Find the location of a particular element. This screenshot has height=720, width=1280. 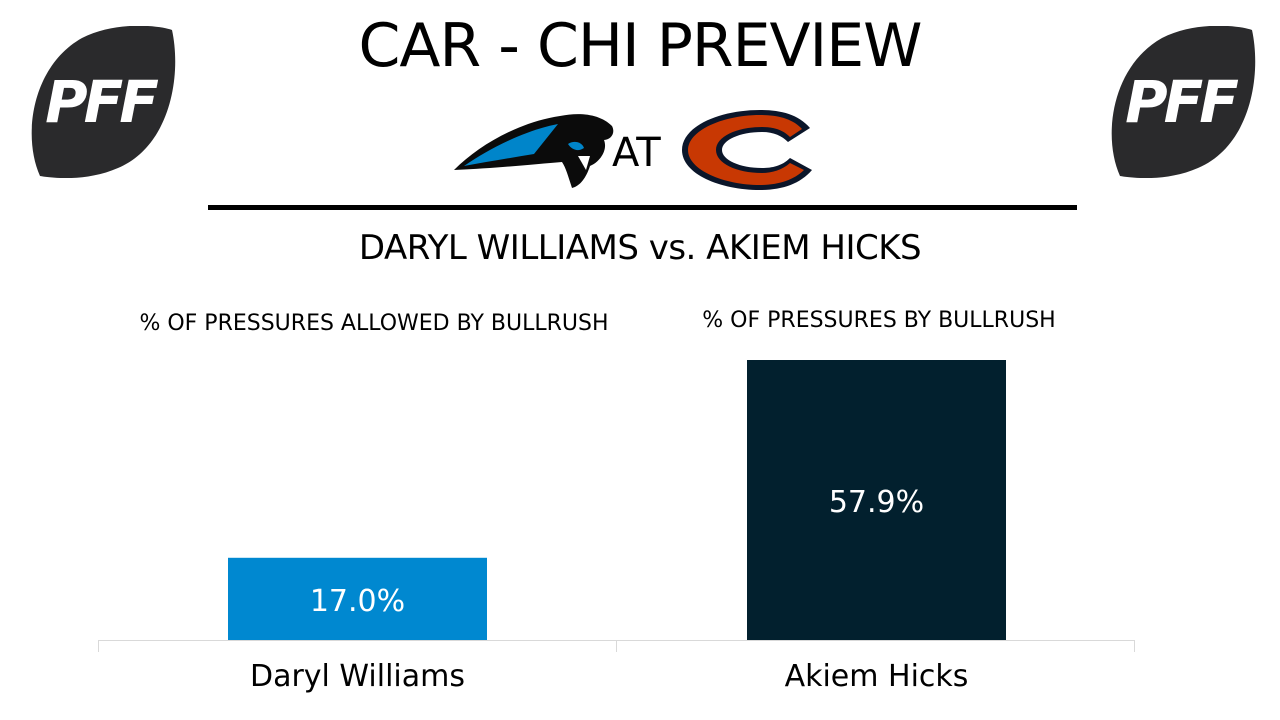

chart-title-williams: % OF PRESSURES ALLOWED BY BULLRUSH is located at coordinates (374, 323).